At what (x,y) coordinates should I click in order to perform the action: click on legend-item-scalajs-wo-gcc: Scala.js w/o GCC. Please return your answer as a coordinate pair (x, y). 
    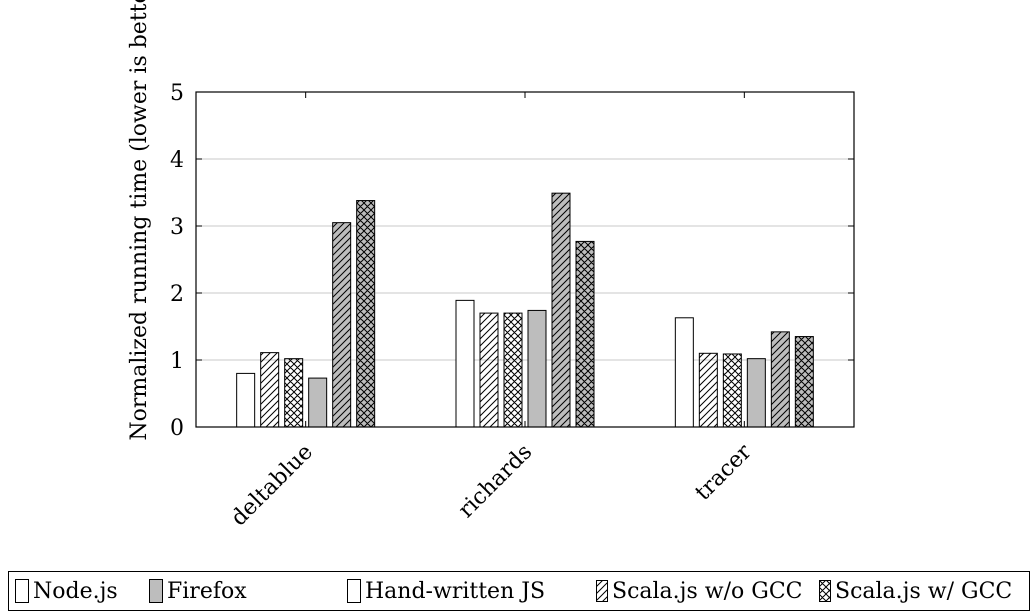
    Looking at the image, I should click on (699, 591).